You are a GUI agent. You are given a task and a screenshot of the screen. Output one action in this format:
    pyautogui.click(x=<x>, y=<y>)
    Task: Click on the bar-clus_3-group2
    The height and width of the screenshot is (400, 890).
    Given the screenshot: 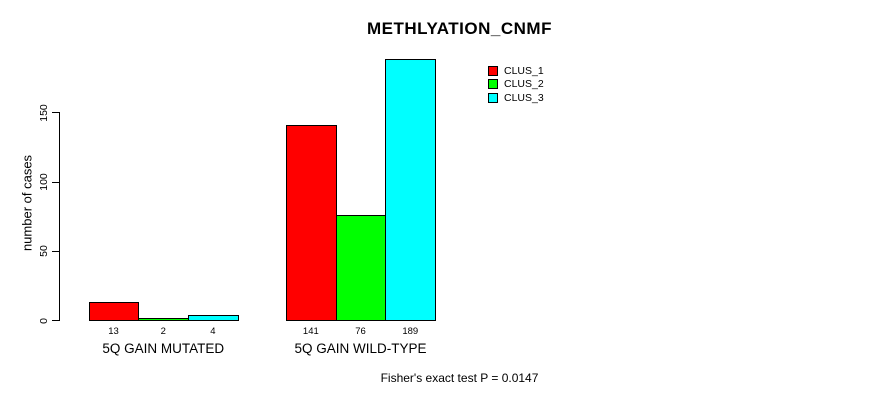 What is the action you would take?
    pyautogui.click(x=411, y=190)
    